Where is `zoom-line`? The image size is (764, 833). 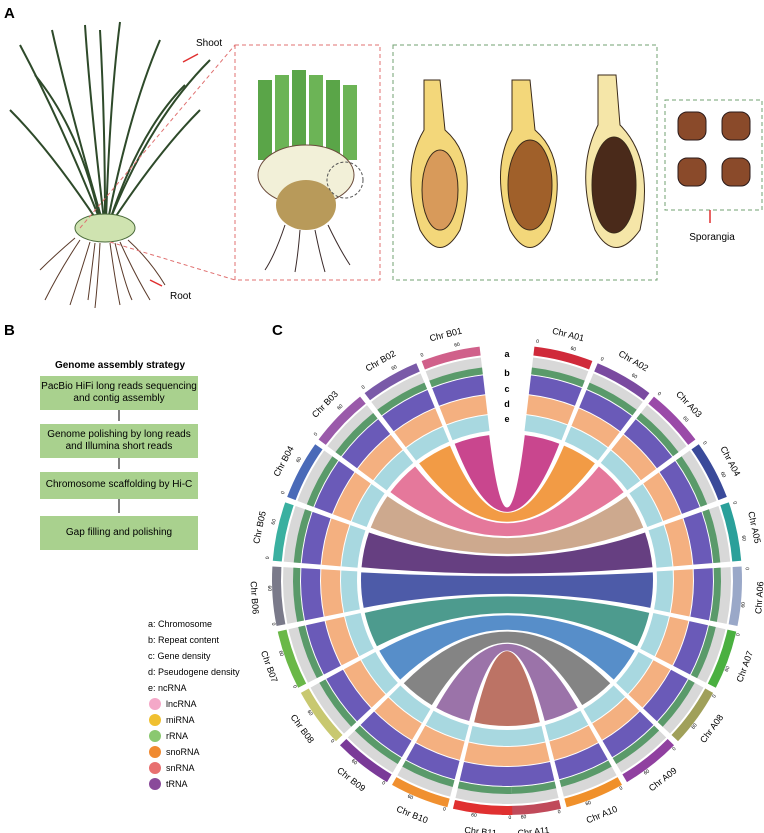
zoom-line is located at coordinates (157, 136).